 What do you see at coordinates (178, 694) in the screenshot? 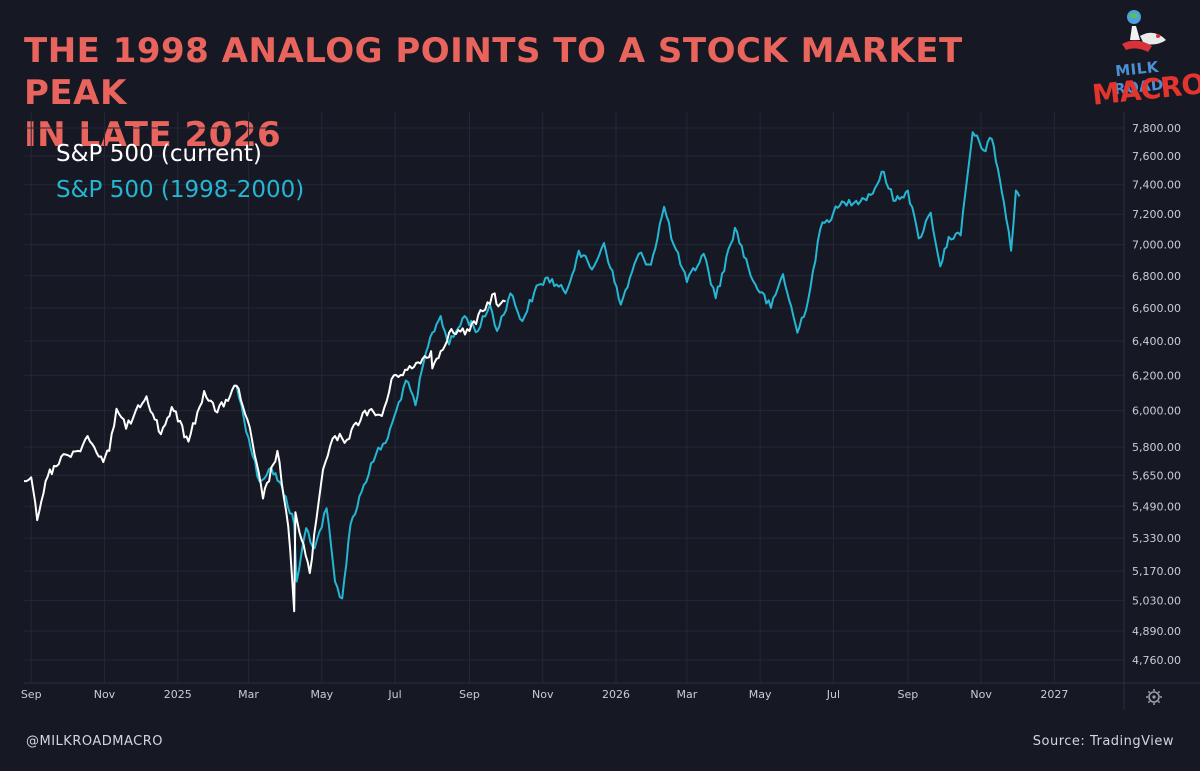
I see `x-tick-label: 2025` at bounding box center [178, 694].